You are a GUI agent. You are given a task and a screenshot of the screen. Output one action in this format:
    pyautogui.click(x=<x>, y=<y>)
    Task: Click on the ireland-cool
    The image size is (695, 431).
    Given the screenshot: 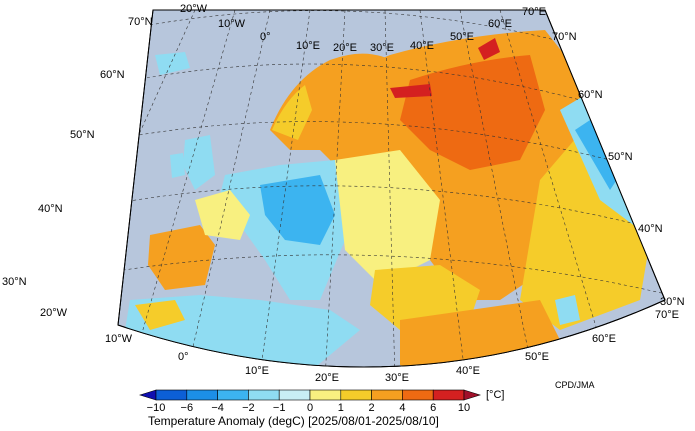 What is the action you would take?
    pyautogui.click(x=177, y=165)
    